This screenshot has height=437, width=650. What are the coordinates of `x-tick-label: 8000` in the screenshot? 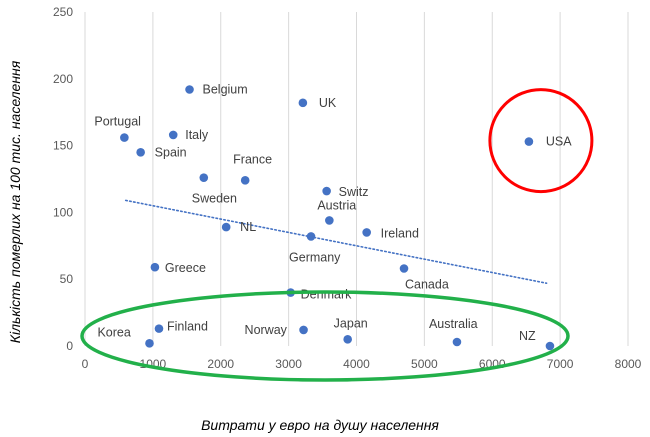 It's located at (628, 364).